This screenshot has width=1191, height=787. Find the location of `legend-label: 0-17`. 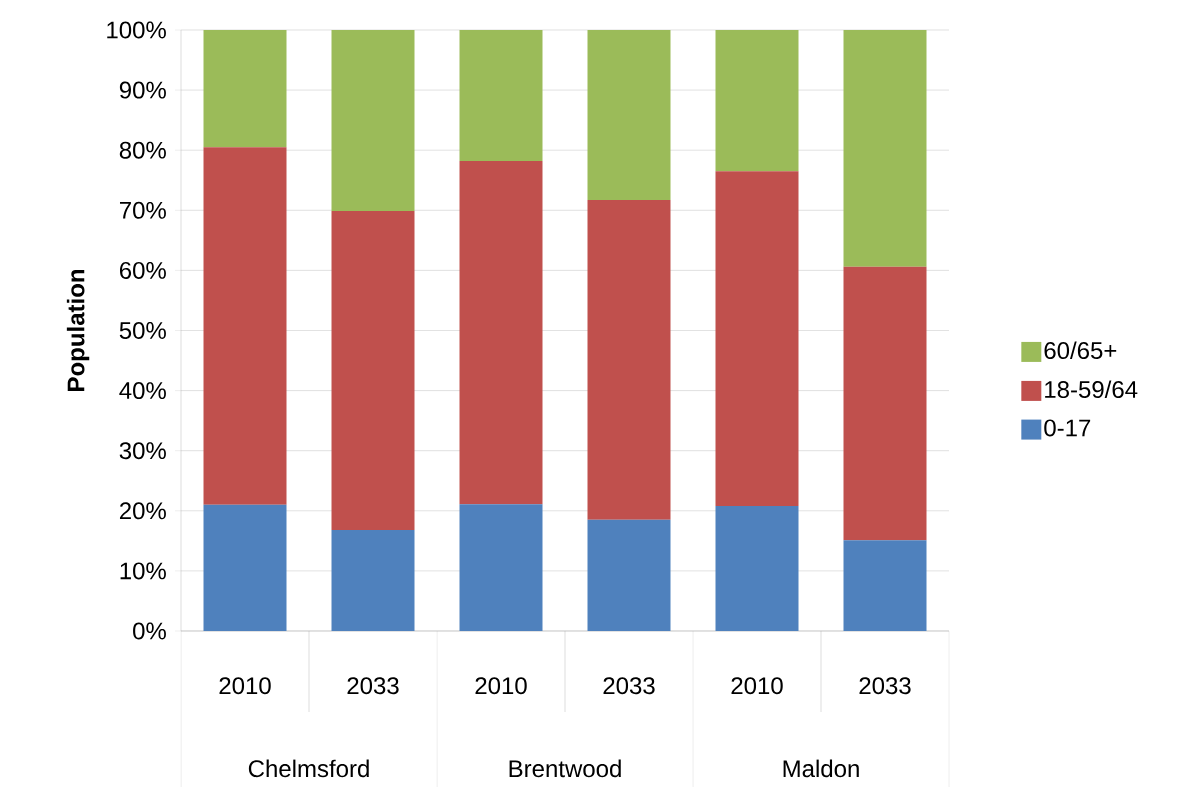

legend-label: 0-17 is located at coordinates (1067, 428).